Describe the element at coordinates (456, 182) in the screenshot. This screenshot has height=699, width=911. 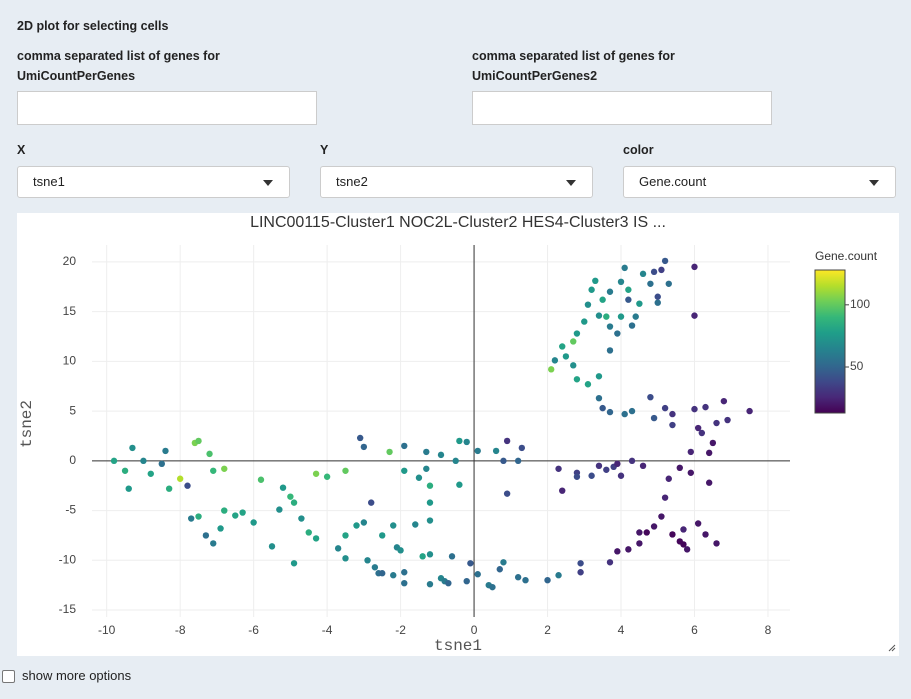
I see `select: tsne2` at that location.